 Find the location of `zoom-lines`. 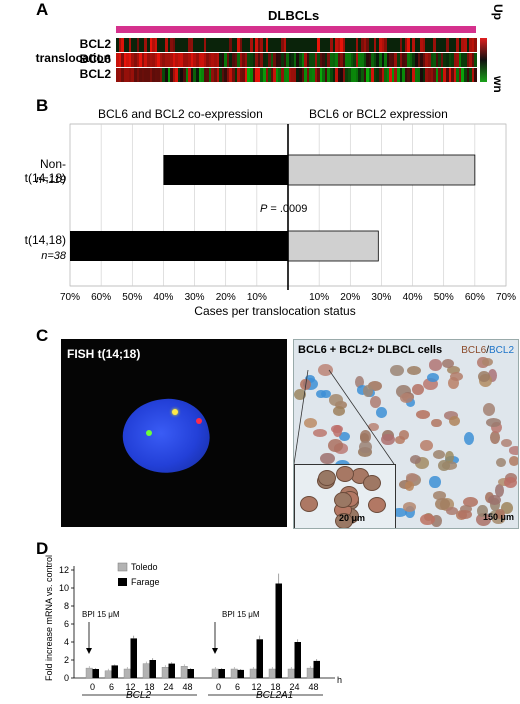

zoom-lines is located at coordinates (344, 417).